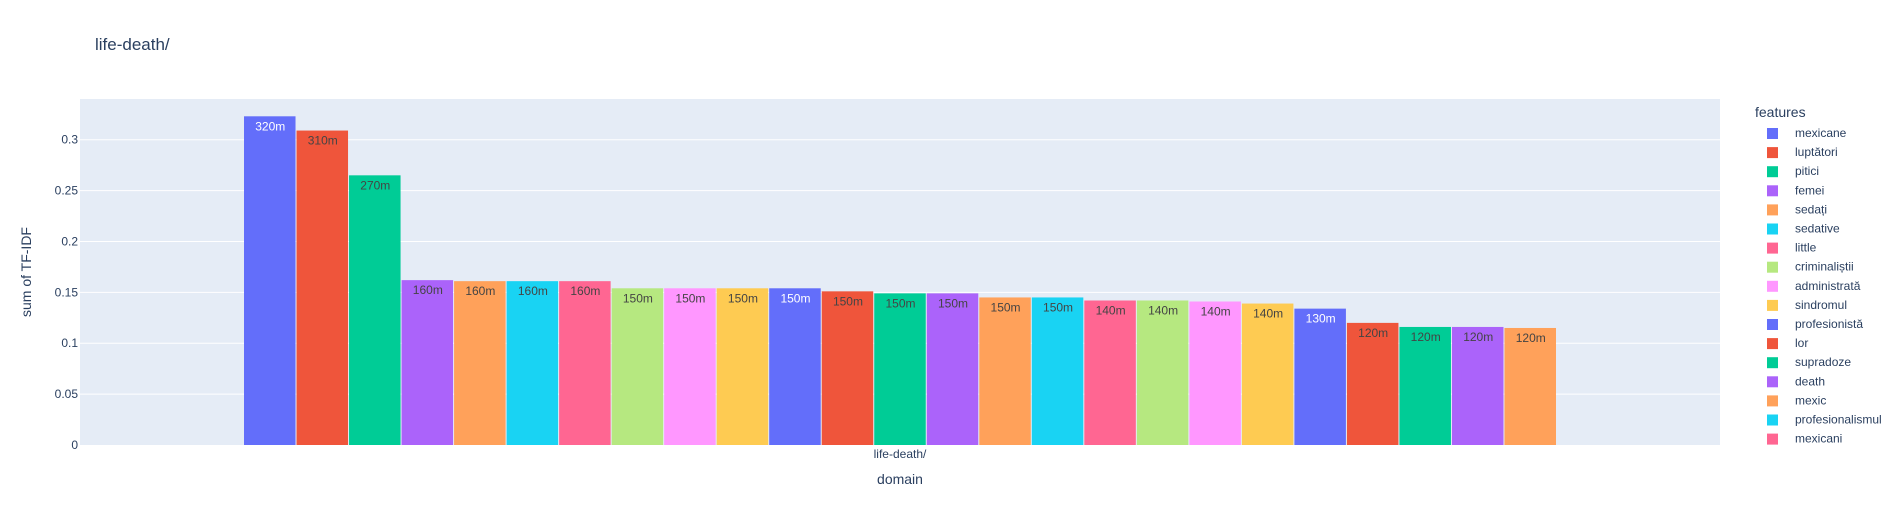  What do you see at coordinates (900, 454) in the screenshot?
I see `x-tick-label: life-death/` at bounding box center [900, 454].